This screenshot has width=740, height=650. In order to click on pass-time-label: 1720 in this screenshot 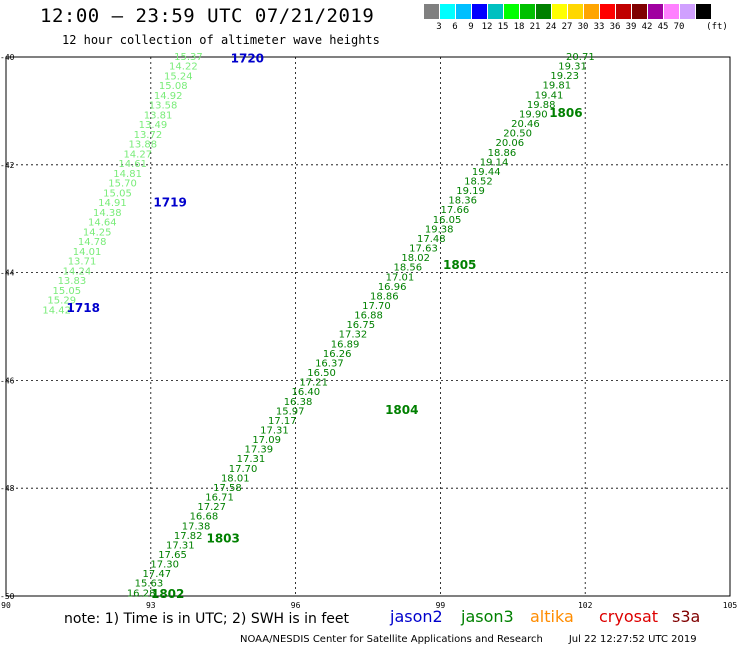, I will do `click(247, 59)`.